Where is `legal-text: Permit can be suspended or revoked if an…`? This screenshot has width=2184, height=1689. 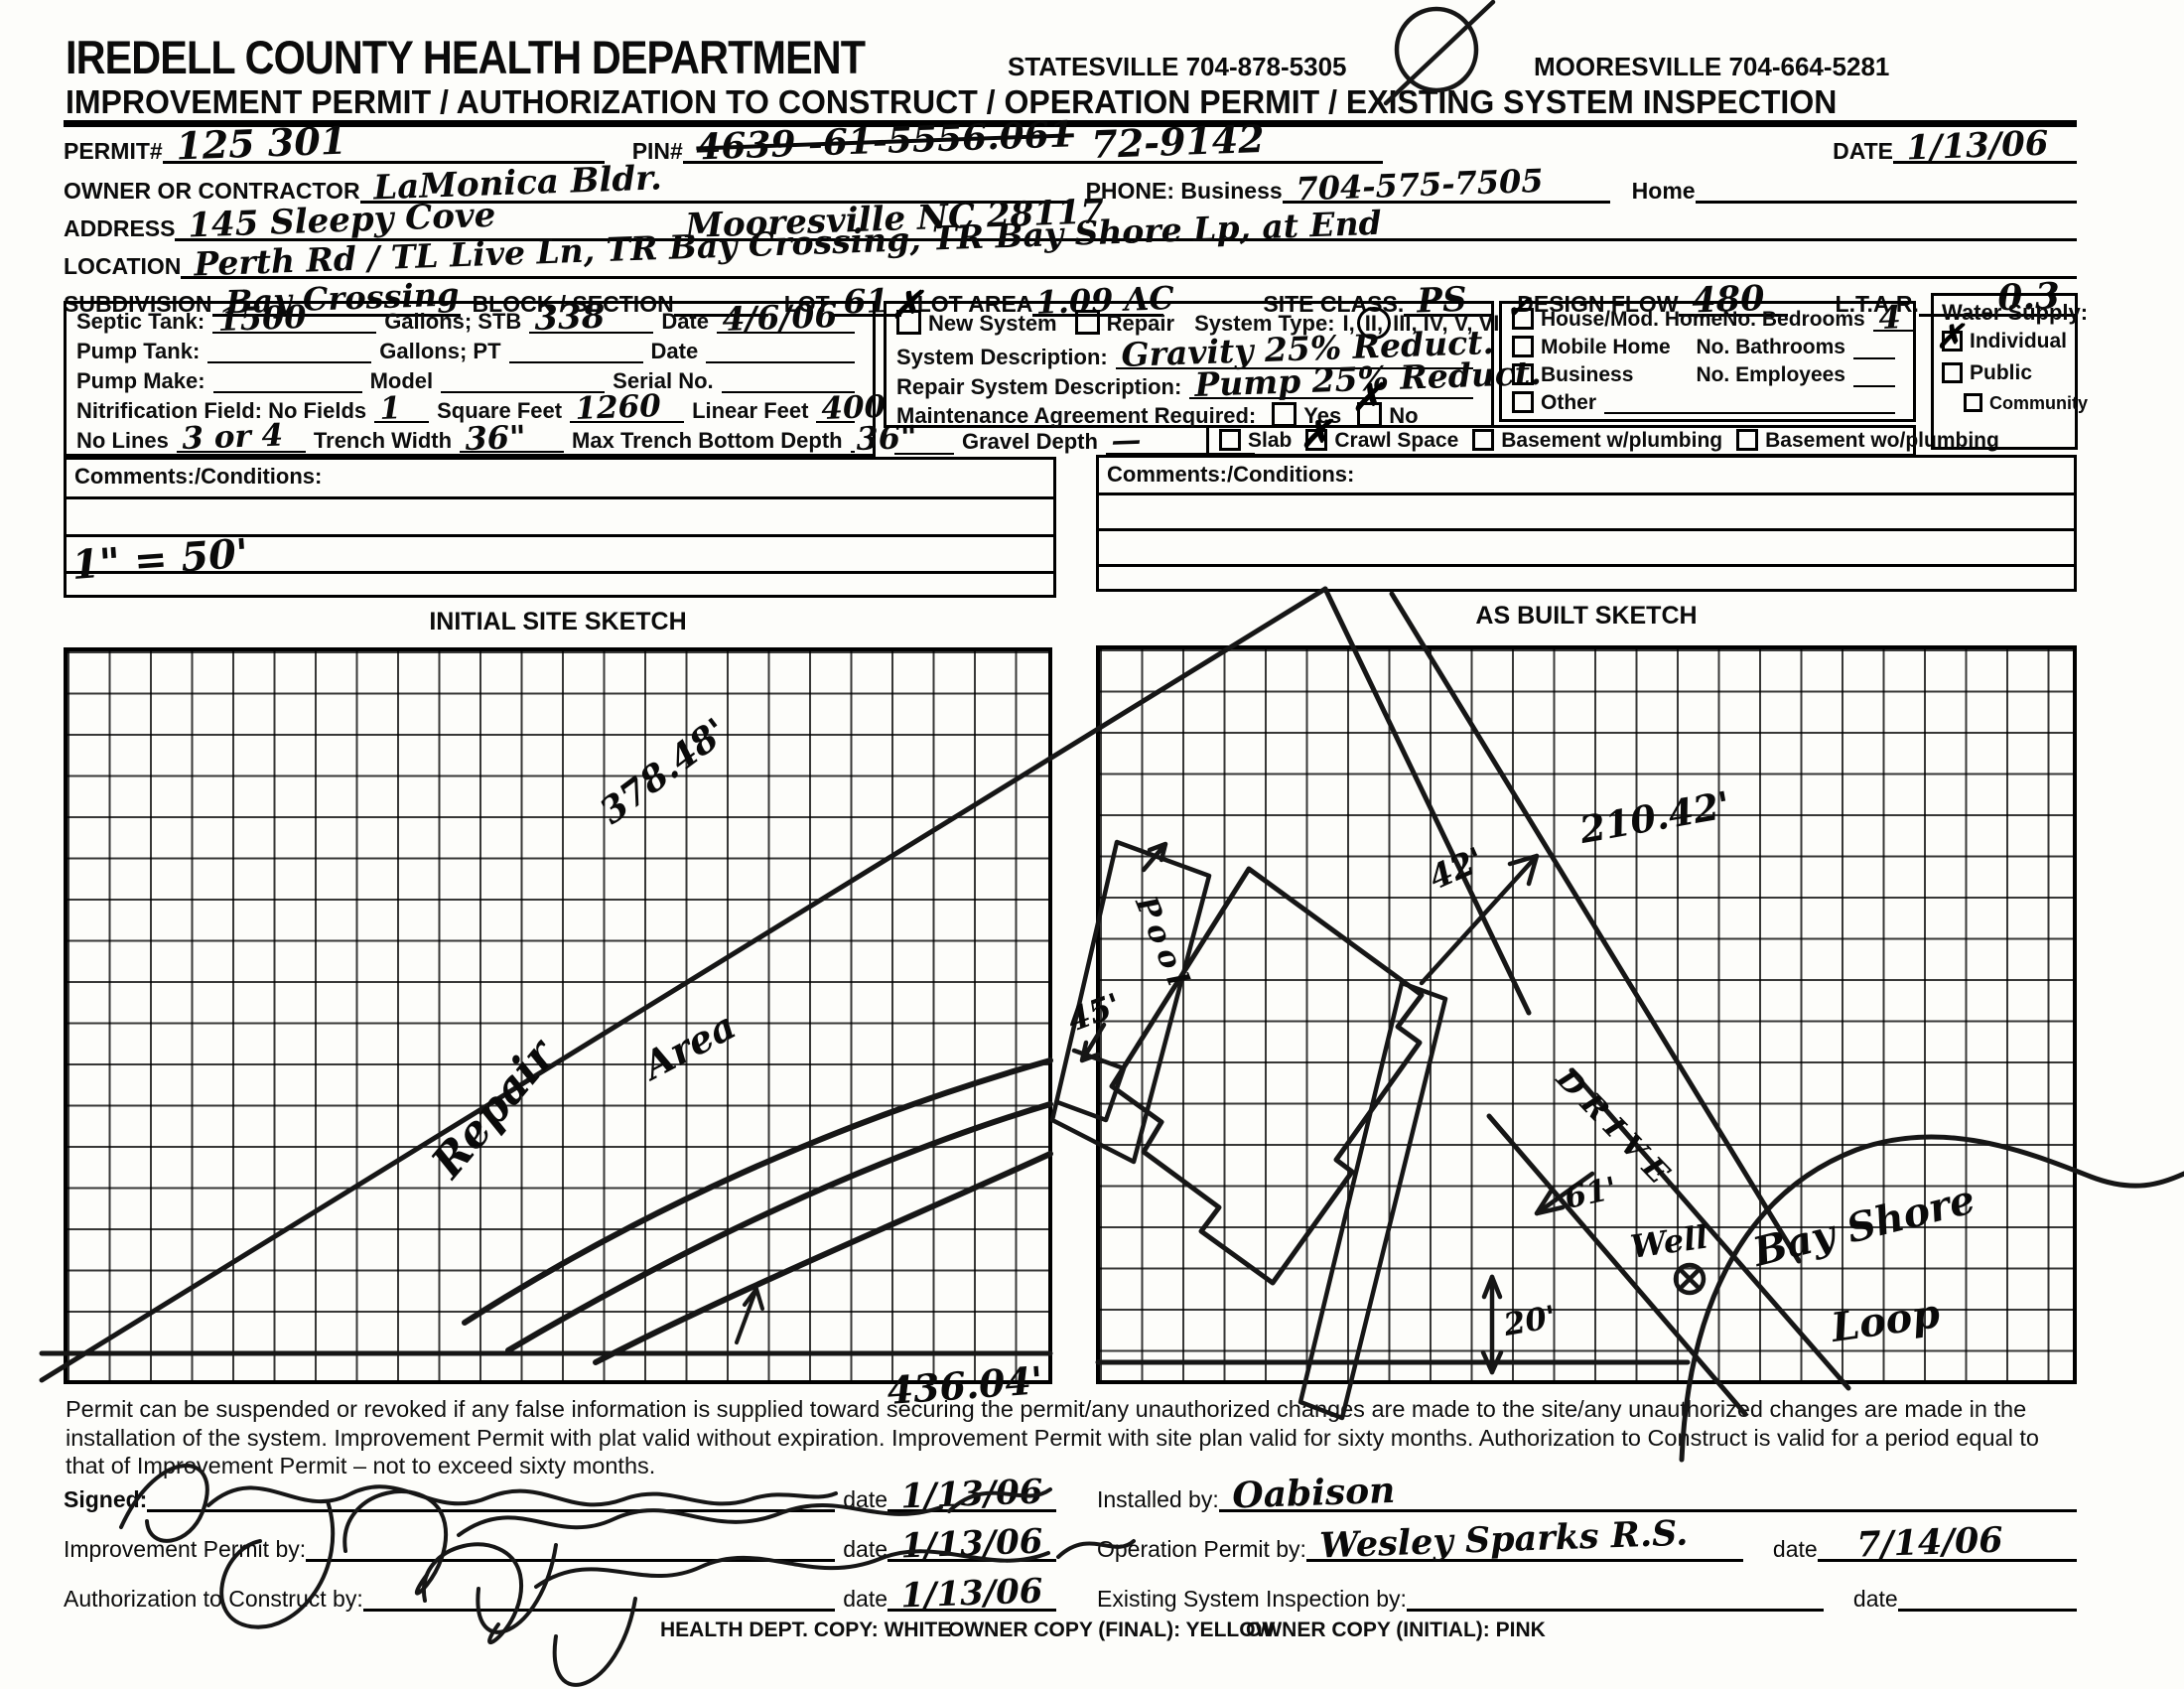 legal-text: Permit can be suspended or revoked if an… is located at coordinates (1052, 1437).